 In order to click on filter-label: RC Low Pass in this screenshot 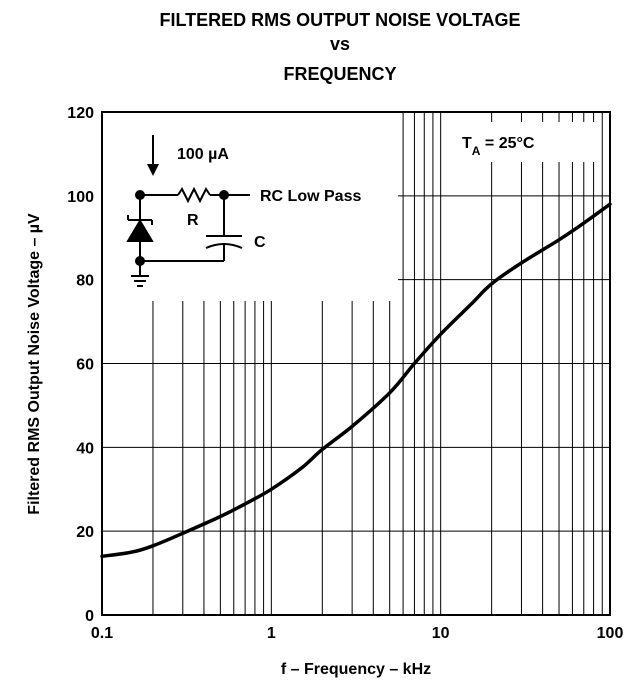, I will do `click(310, 196)`.